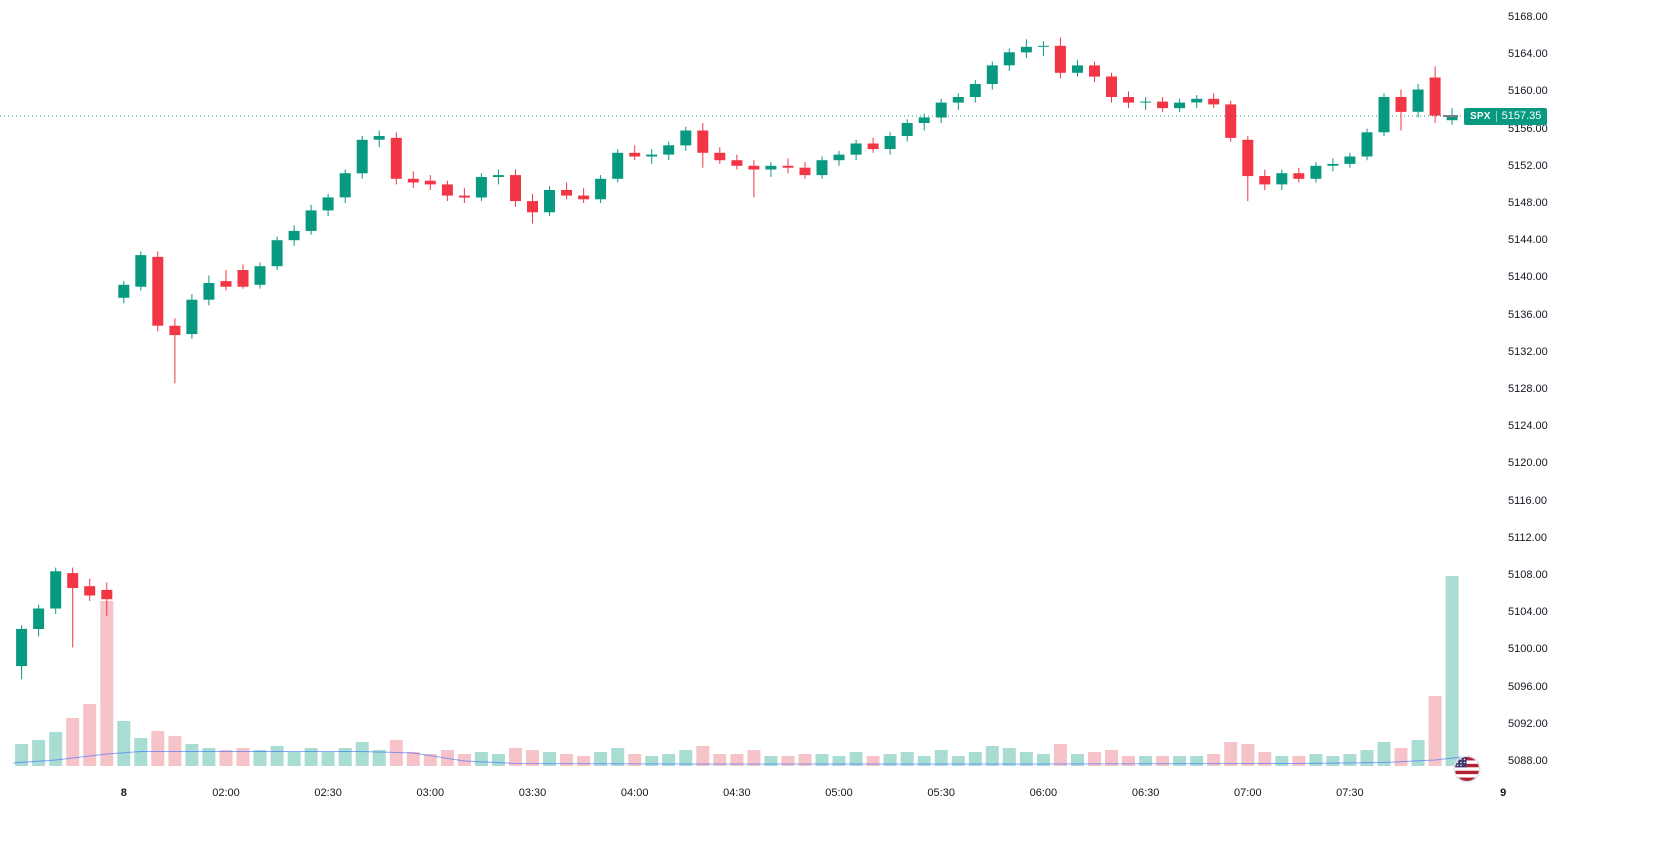 This screenshot has width=1662, height=863. Describe the element at coordinates (1528, 612) in the screenshot. I see `price-tick-label: 5104.00` at that location.